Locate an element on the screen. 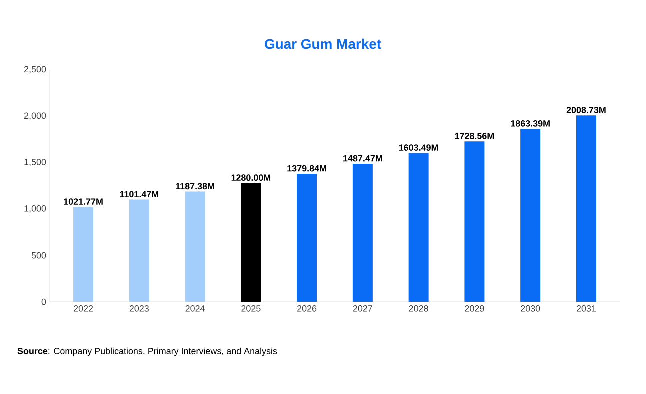 This screenshot has height=394, width=646. y-tick-label: 0 is located at coordinates (44, 302).